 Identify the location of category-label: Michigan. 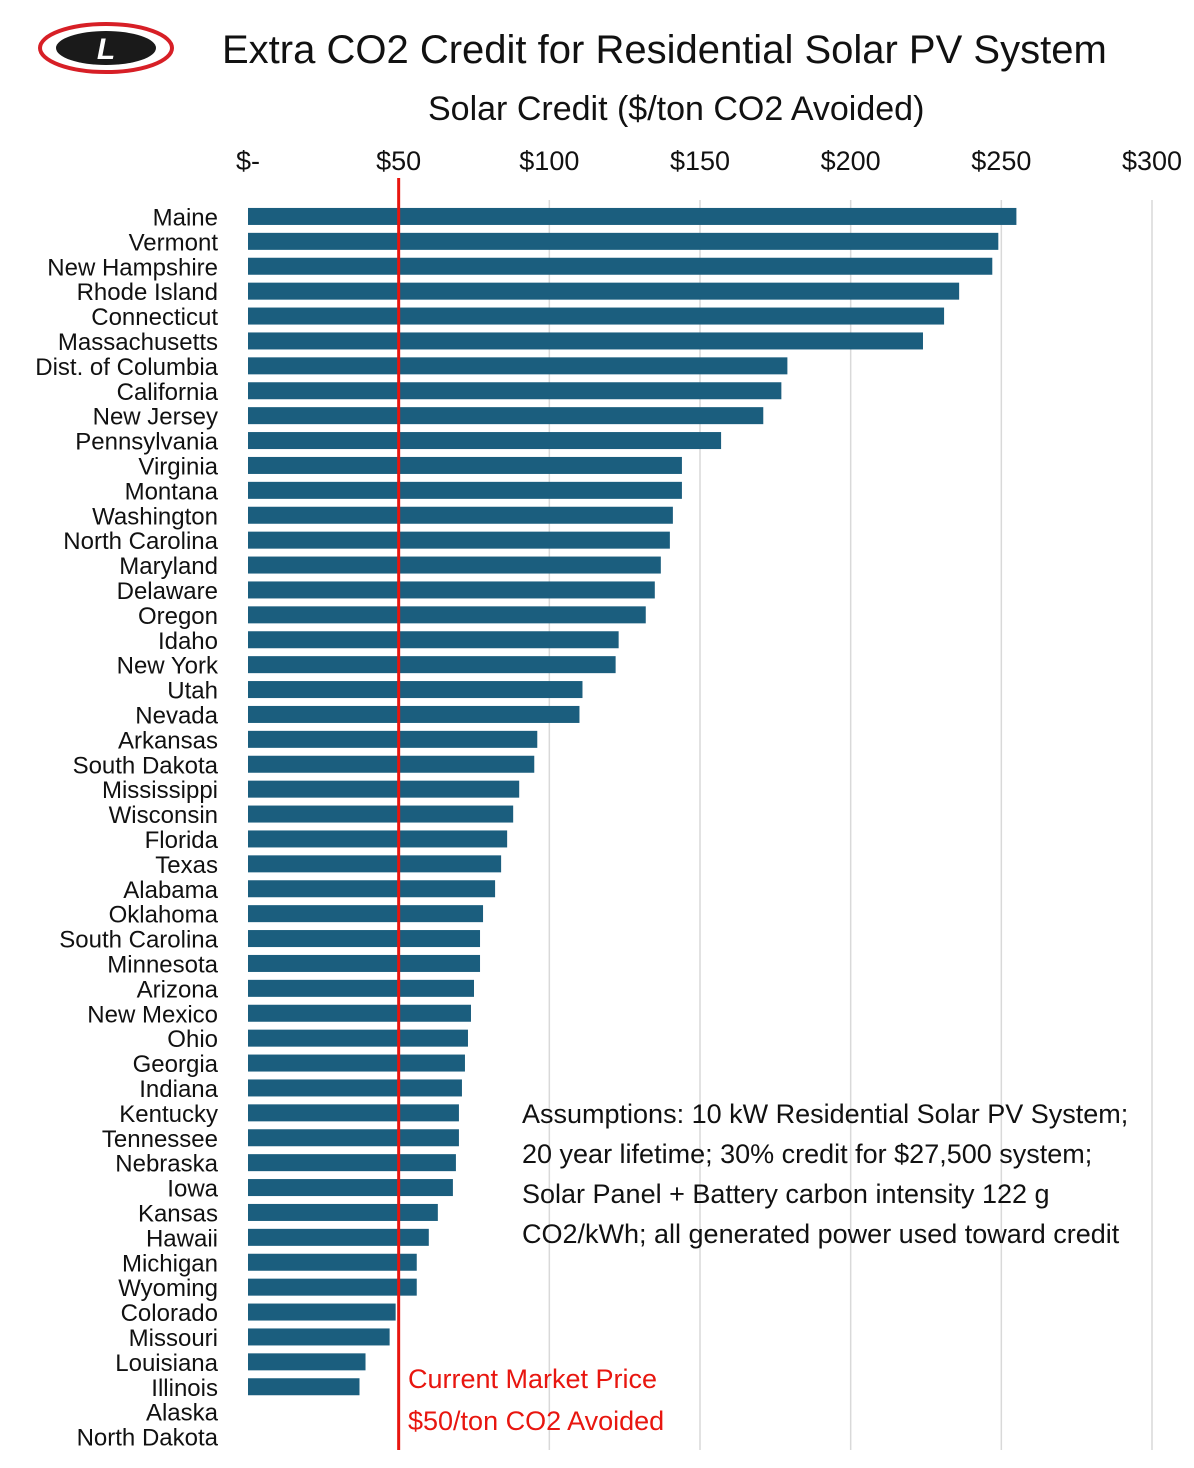
(170, 1263).